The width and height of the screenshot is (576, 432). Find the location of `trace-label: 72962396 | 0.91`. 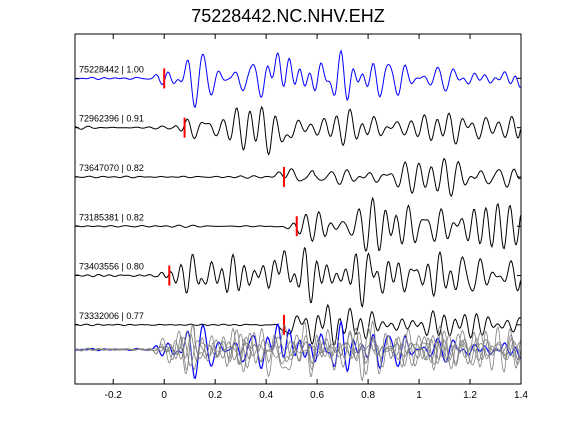

trace-label: 72962396 | 0.91 is located at coordinates (111, 119).